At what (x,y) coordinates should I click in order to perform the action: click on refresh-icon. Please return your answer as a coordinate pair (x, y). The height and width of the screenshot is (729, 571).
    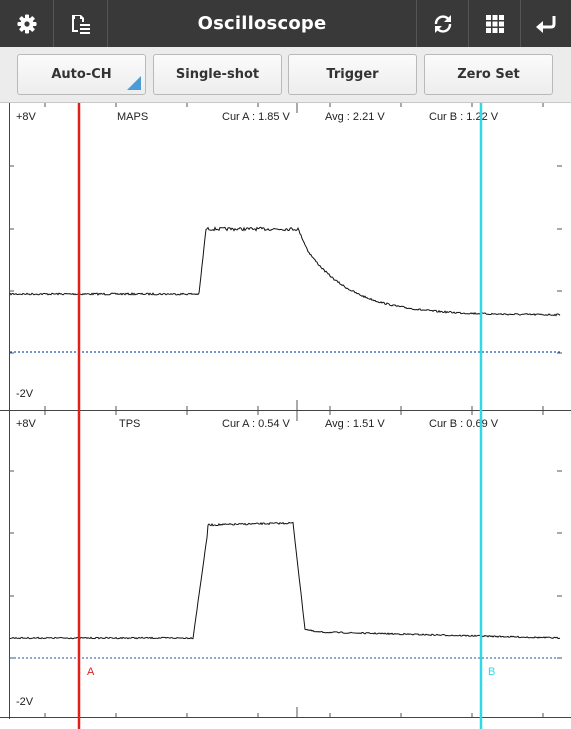
    Looking at the image, I should click on (442, 23).